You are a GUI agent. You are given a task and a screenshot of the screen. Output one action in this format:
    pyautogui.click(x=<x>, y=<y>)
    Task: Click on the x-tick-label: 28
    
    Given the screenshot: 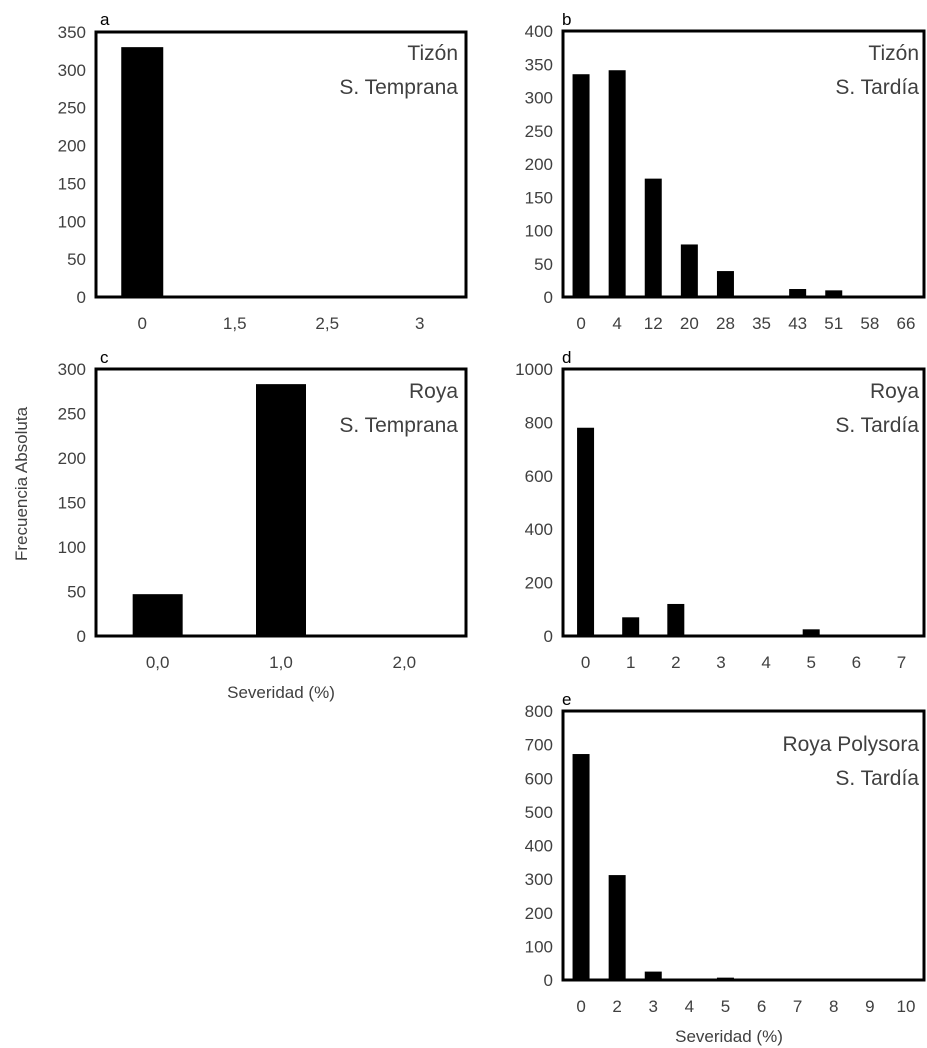 What is the action you would take?
    pyautogui.click(x=725, y=323)
    